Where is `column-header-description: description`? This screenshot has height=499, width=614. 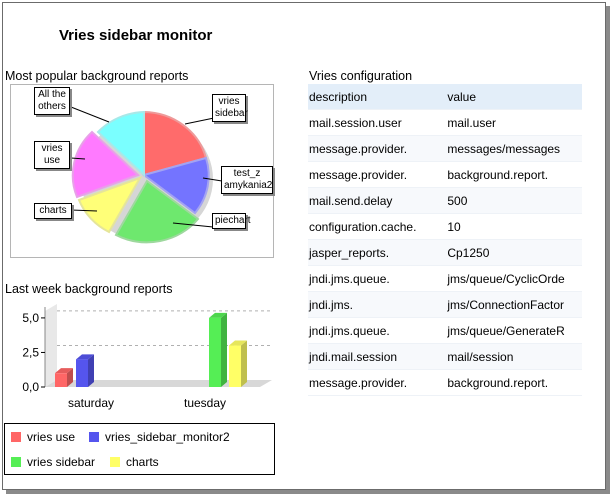 column-header-description: description is located at coordinates (378, 97).